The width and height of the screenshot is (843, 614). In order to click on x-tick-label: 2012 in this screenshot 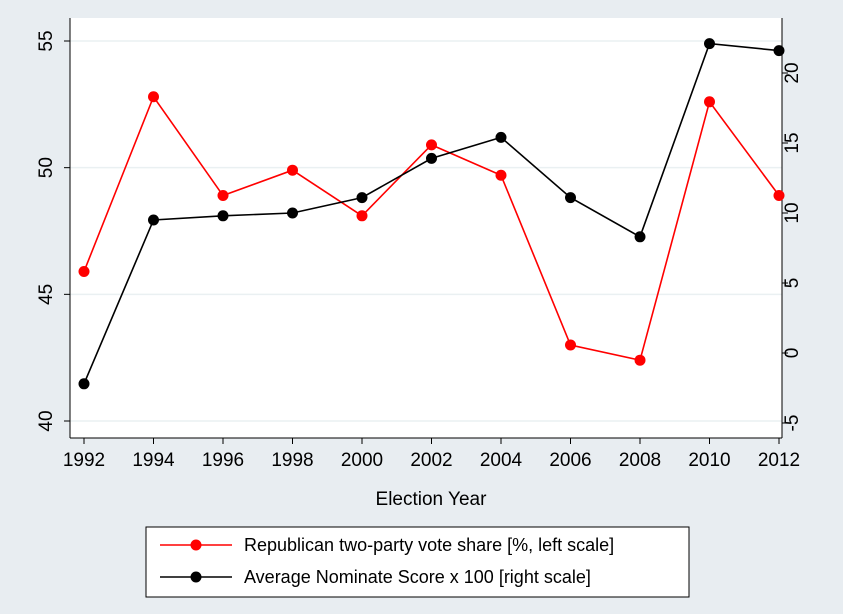, I will do `click(779, 460)`.